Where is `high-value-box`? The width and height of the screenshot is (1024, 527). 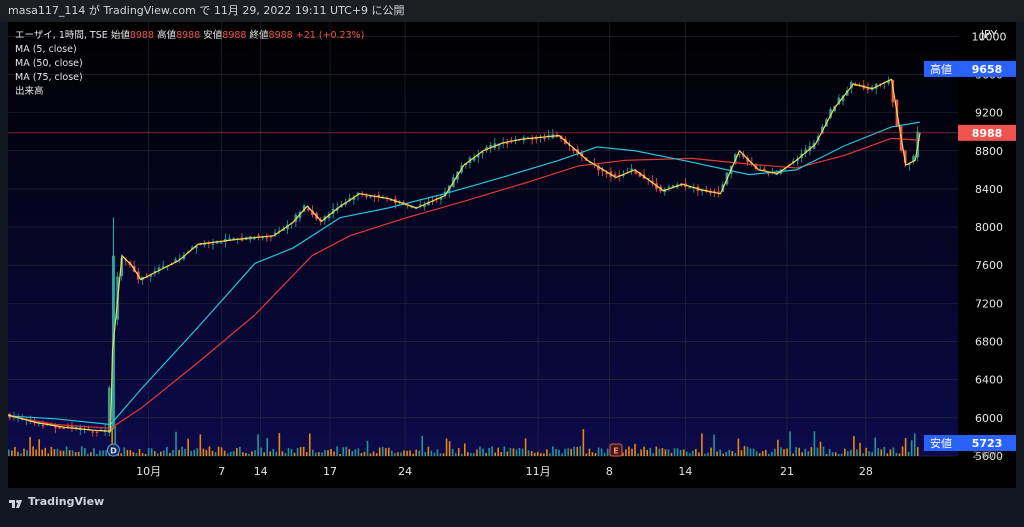
high-value-box is located at coordinates (987, 68).